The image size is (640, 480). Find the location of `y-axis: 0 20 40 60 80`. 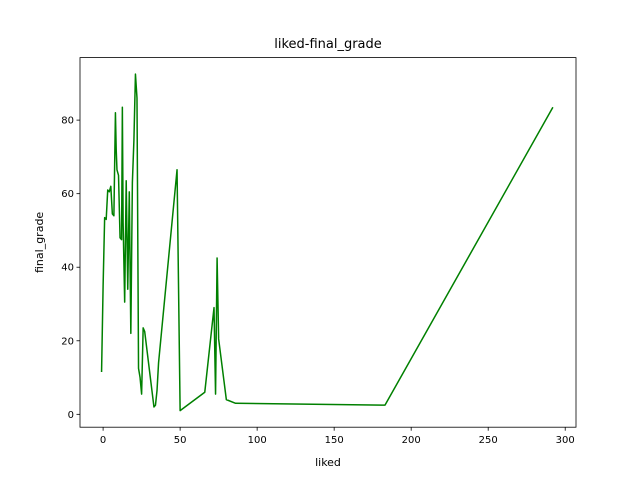

y-axis: 0 20 40 60 80 is located at coordinates (70, 268).